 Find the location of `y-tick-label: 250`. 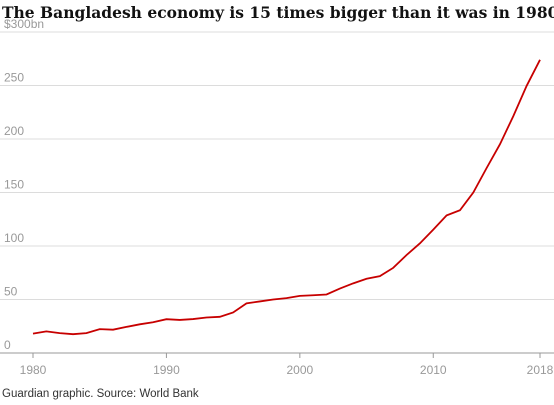

y-tick-label: 250 is located at coordinates (14, 78).